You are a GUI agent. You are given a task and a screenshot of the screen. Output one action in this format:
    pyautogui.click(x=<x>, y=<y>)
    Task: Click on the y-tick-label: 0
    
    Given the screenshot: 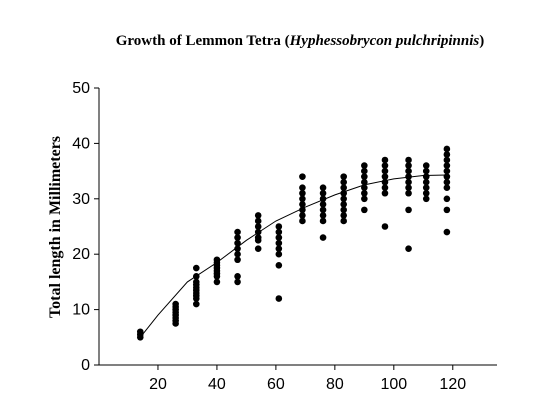 What is the action you would take?
    pyautogui.click(x=85, y=365)
    